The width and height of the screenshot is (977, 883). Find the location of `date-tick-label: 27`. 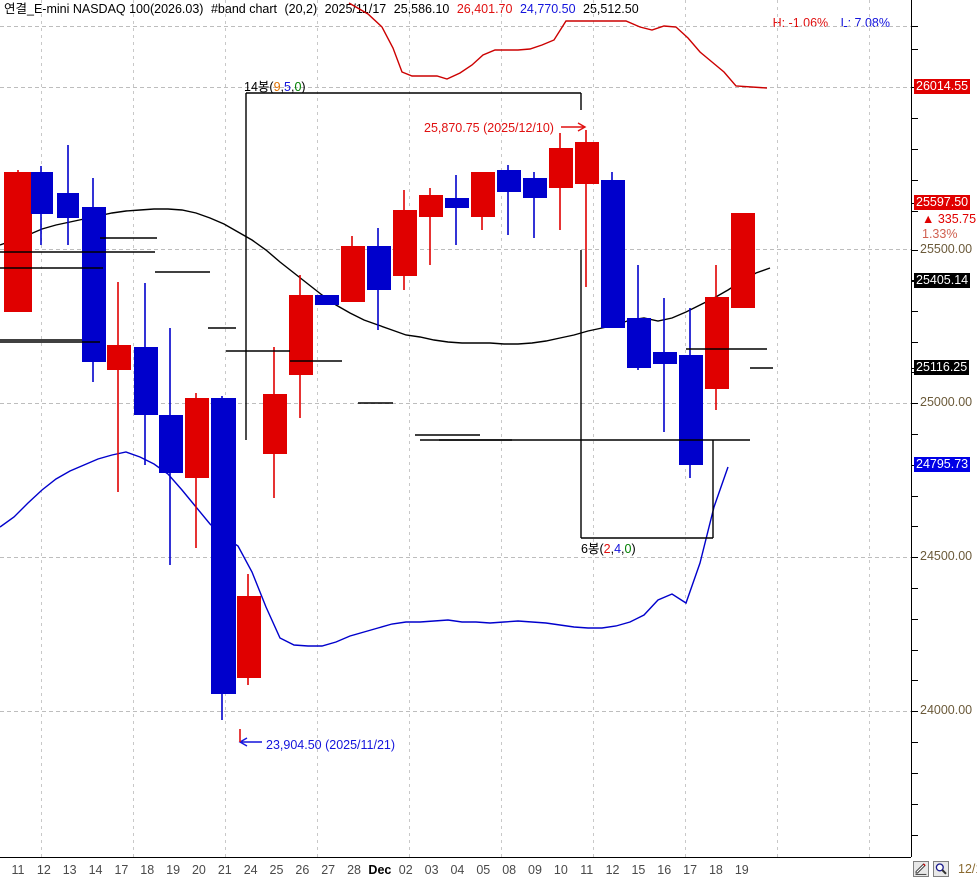

date-tick-label: 27 is located at coordinates (328, 870).